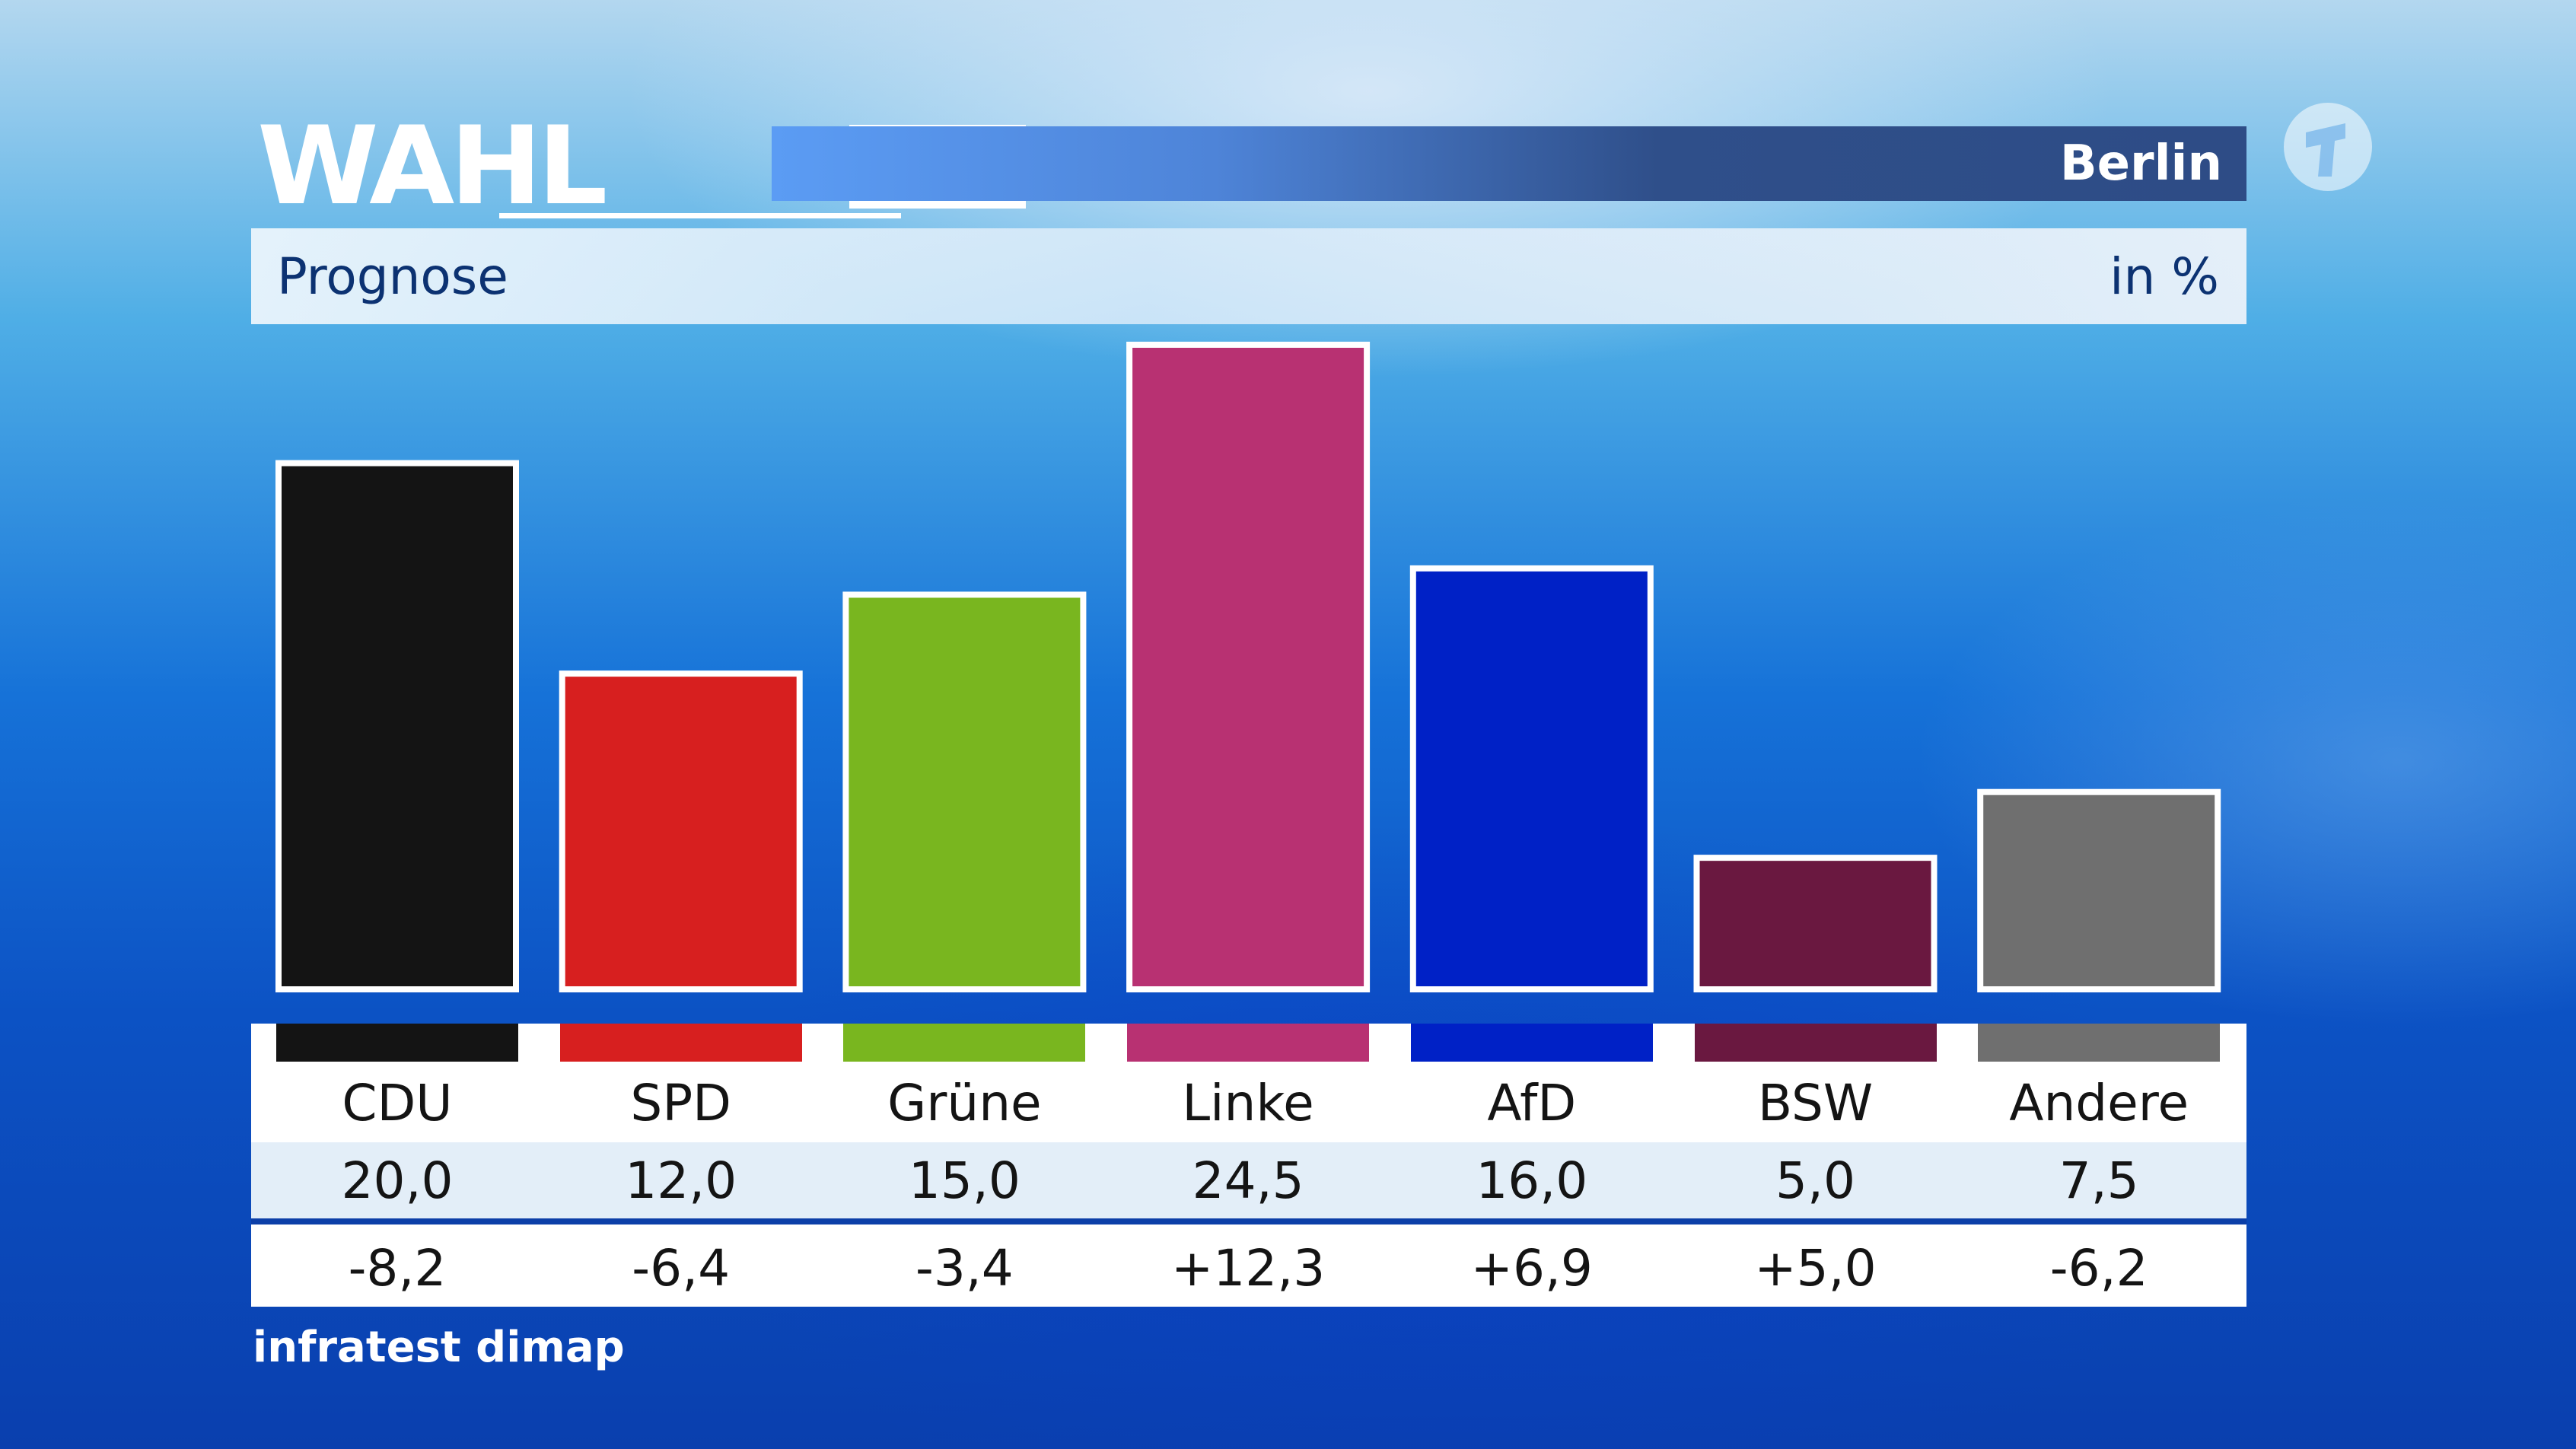  What do you see at coordinates (397, 1180) in the screenshot?
I see `value-label-cdu: 20,0` at bounding box center [397, 1180].